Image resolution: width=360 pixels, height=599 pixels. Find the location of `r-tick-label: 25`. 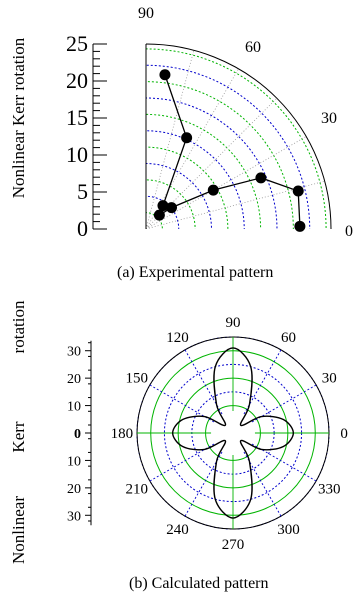

r-tick-label: 25 is located at coordinates (77, 43).